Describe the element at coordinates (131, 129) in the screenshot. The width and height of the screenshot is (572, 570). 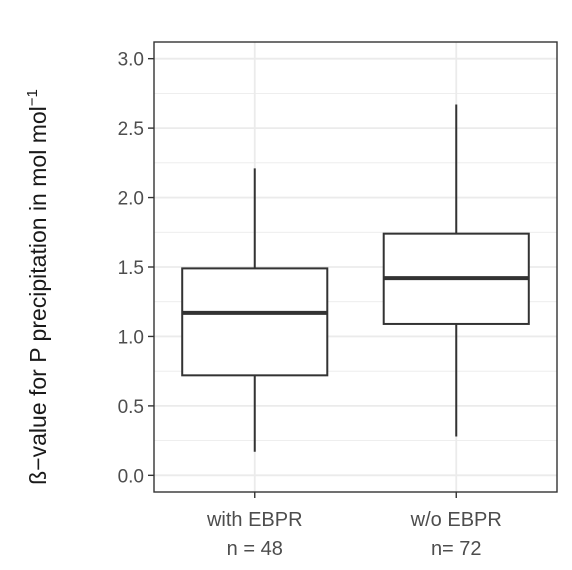
I see `y-tick-label: 2.5` at that location.